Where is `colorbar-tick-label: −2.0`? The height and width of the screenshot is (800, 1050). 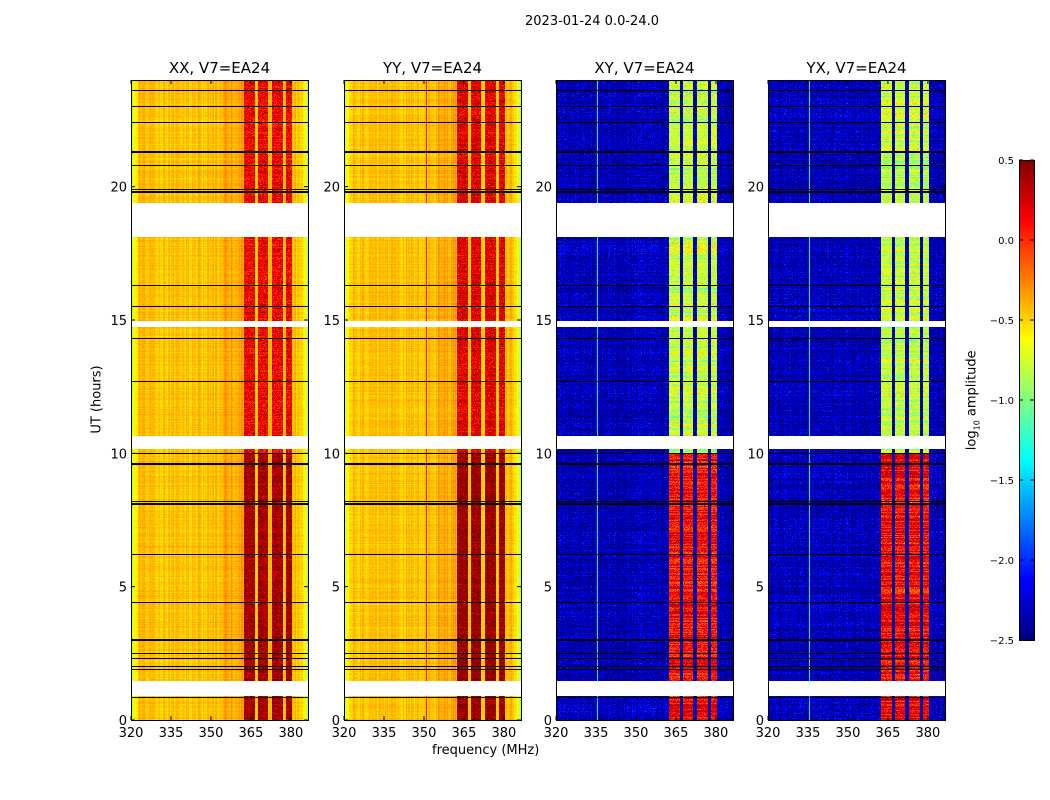
colorbar-tick-label: −2.0 is located at coordinates (1002, 561).